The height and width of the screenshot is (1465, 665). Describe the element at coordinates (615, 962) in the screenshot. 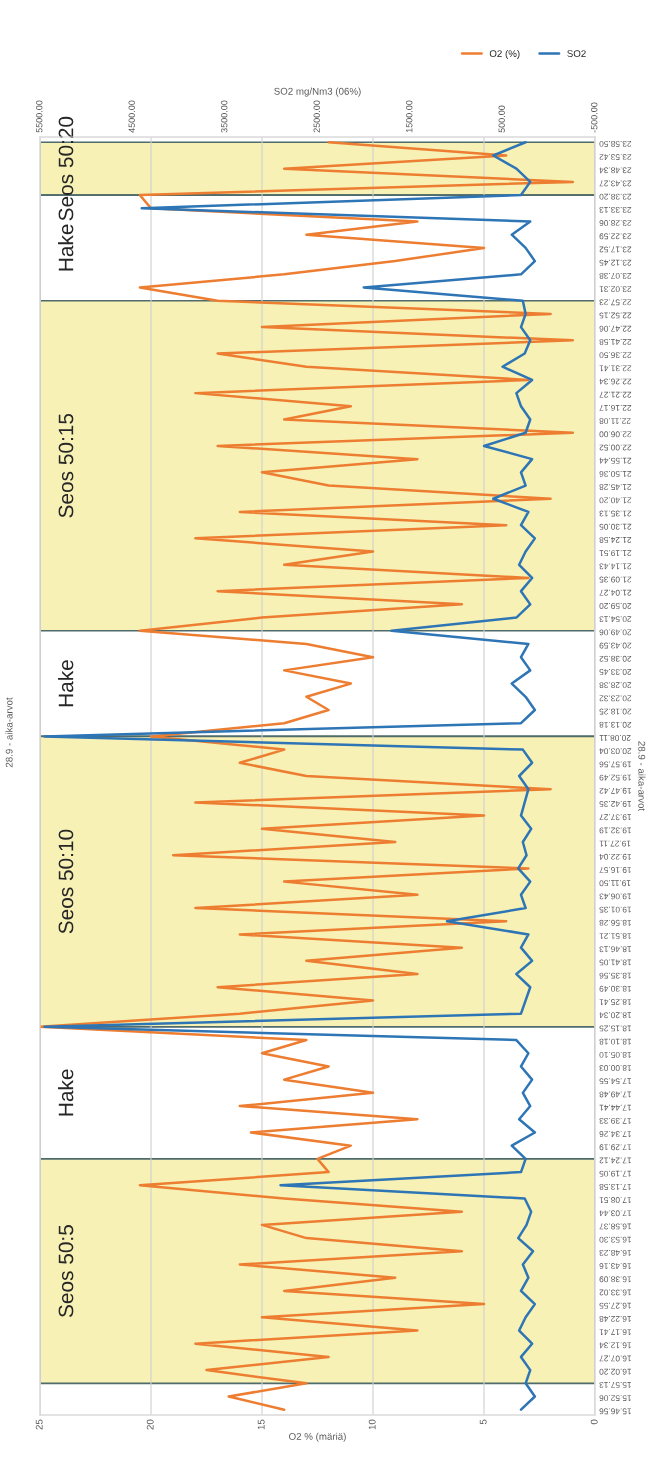

I see `y-tick-label: 18.41.05` at that location.